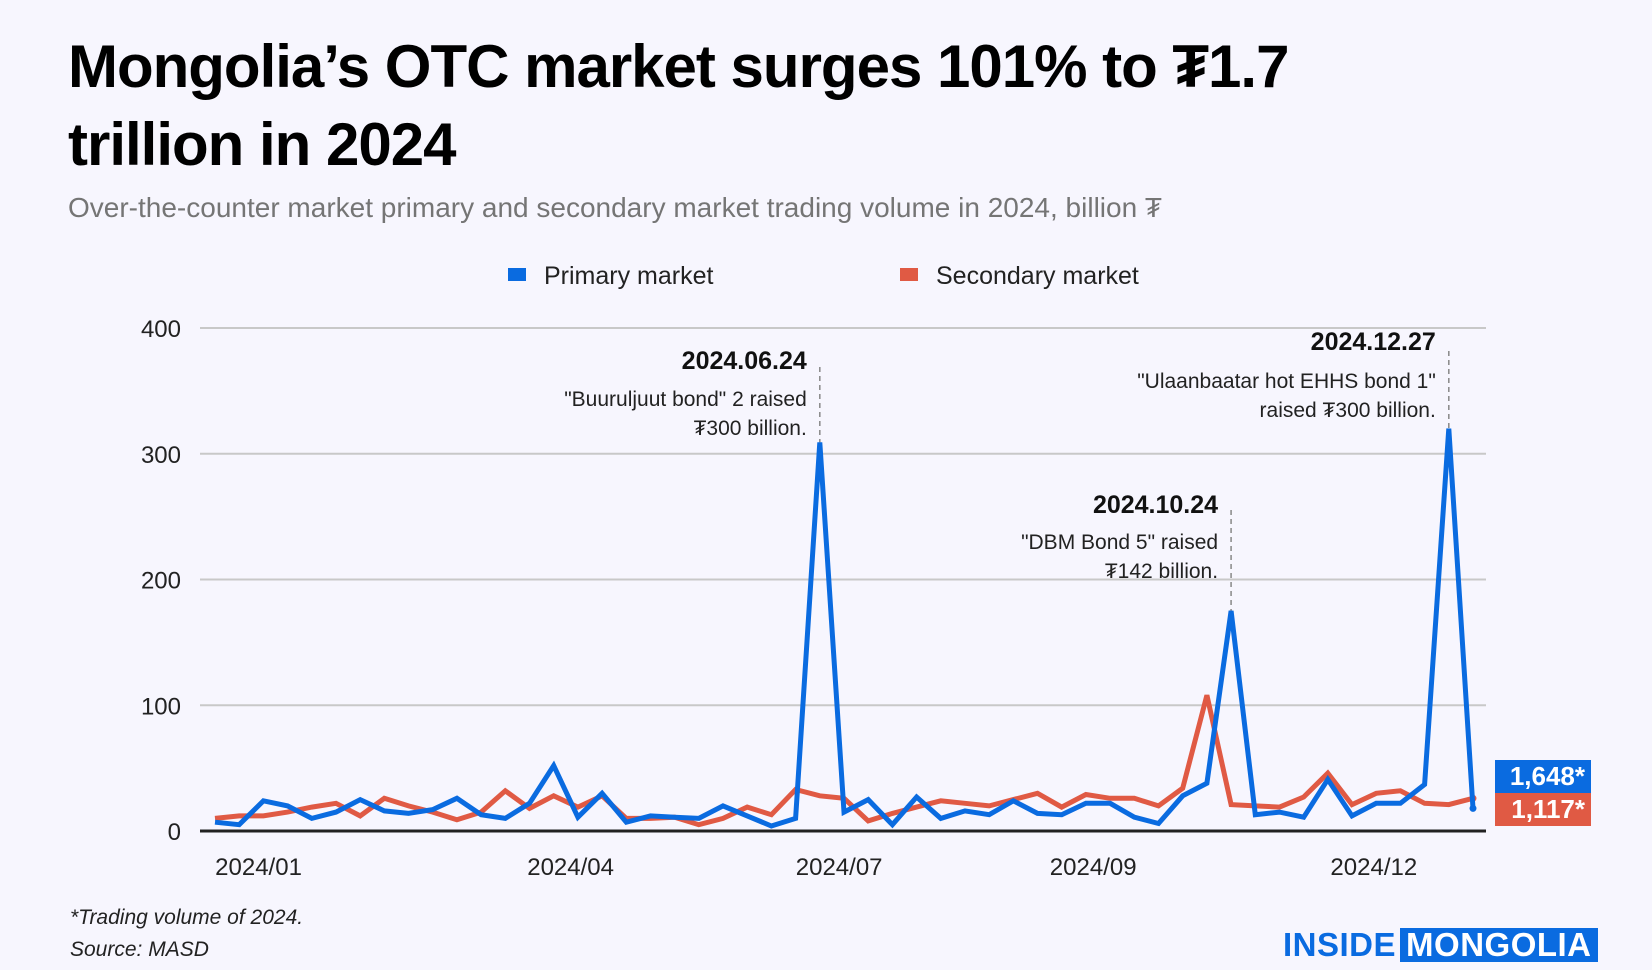 The height and width of the screenshot is (970, 1652). Describe the element at coordinates (823, 276) in the screenshot. I see `legend: Primary market Secondary market` at that location.